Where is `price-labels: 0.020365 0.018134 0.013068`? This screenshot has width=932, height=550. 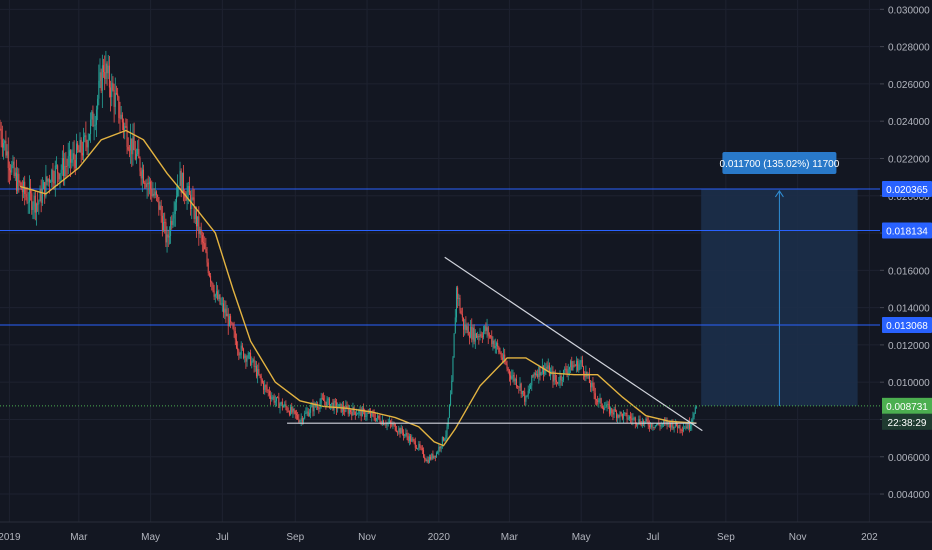 price-labels: 0.020365 0.018134 0.013068 is located at coordinates (907, 256).